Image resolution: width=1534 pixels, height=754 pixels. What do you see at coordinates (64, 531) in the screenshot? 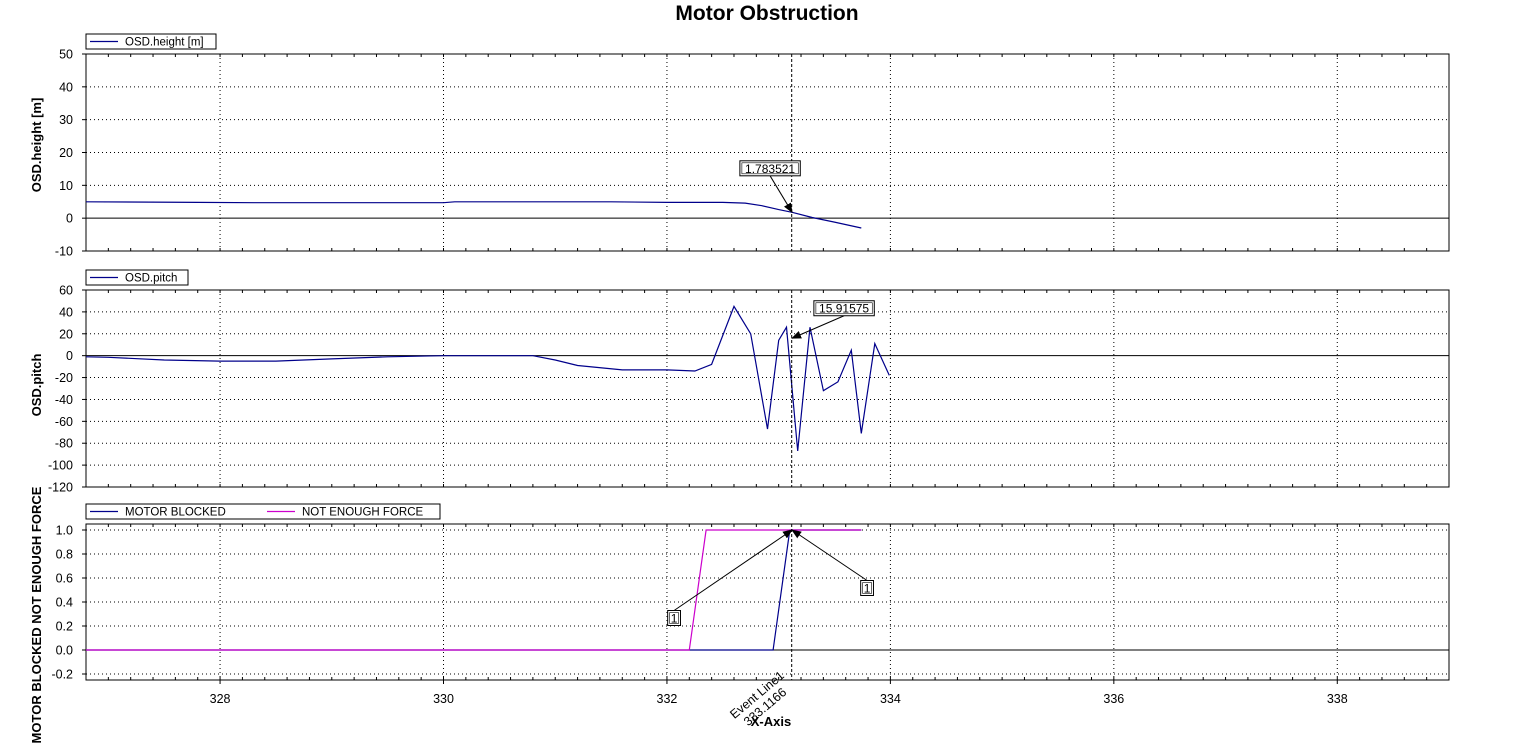
I see `y-tick-label: 1.0` at bounding box center [64, 531].